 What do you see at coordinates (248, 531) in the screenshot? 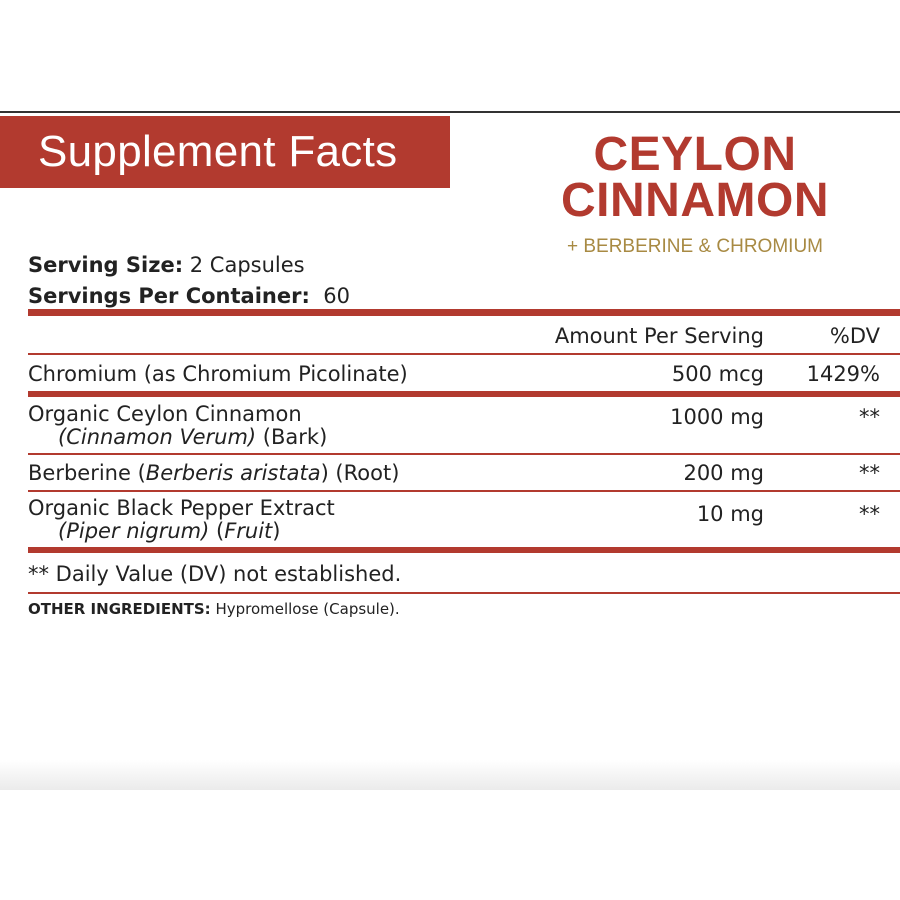
I see `ingredient-part: Fruit` at bounding box center [248, 531].